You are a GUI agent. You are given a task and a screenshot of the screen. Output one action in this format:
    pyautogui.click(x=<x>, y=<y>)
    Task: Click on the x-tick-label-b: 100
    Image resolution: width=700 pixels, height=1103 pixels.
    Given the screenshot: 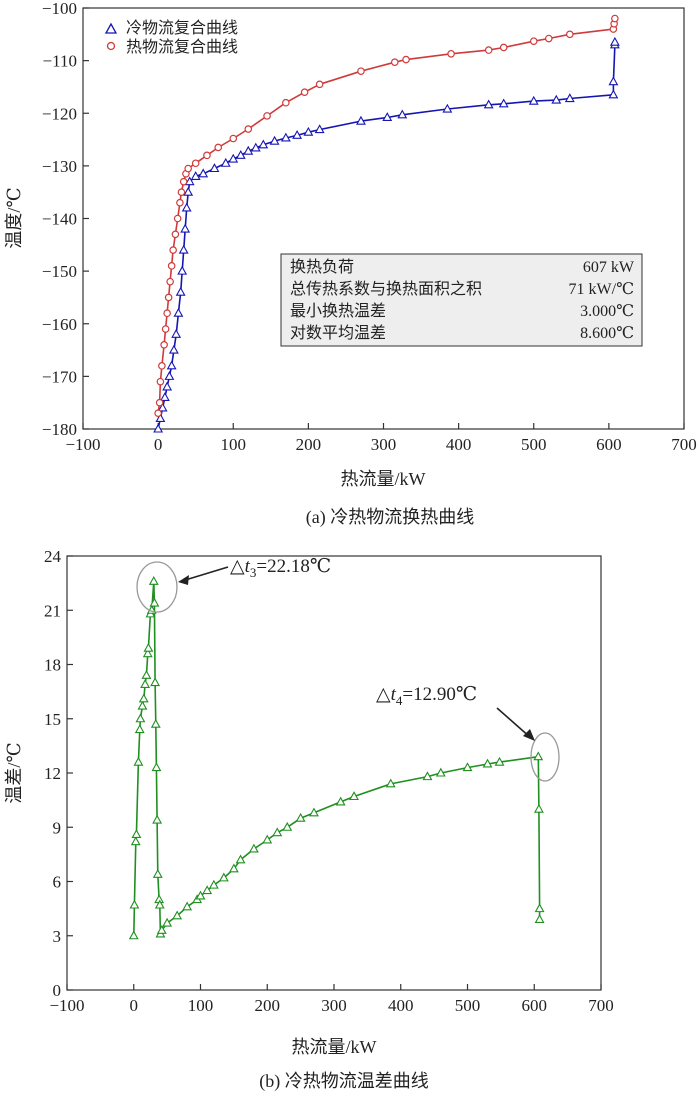 What is the action you would take?
    pyautogui.click(x=201, y=1005)
    